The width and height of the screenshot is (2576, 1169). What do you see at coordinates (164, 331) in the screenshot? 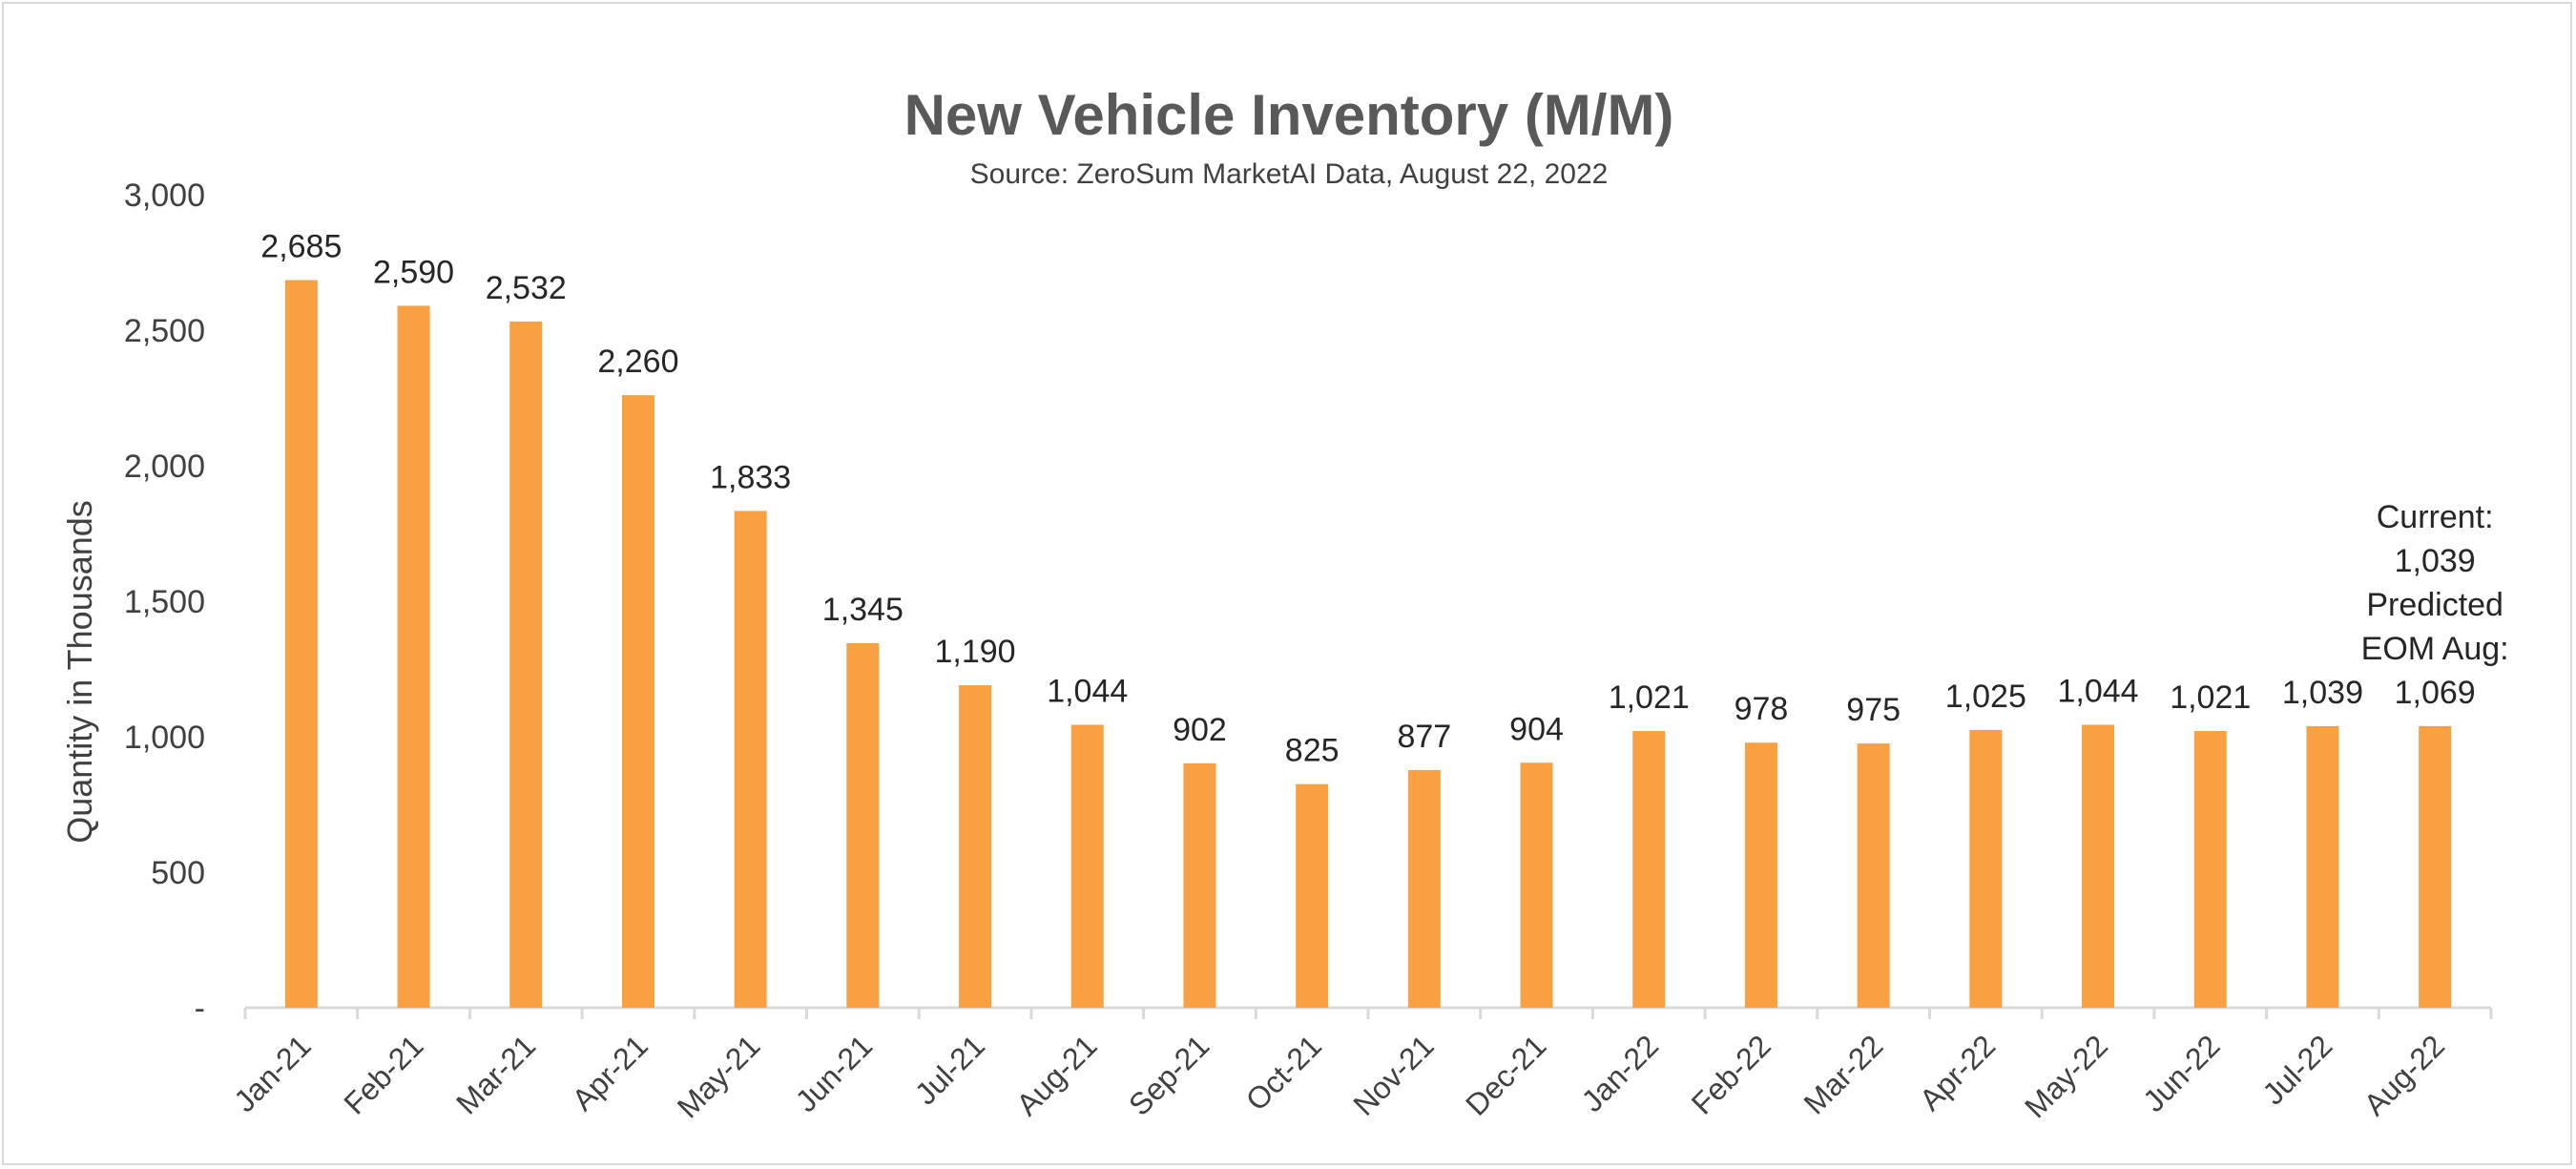
I see `y-tick-label: 2,500` at bounding box center [164, 331].